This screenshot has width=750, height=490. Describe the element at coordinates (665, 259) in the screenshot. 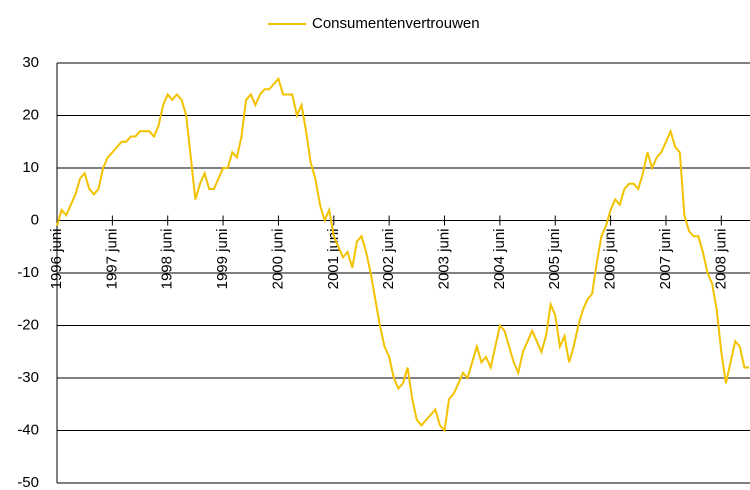

I see `x-tick-label: 2007 juni` at that location.